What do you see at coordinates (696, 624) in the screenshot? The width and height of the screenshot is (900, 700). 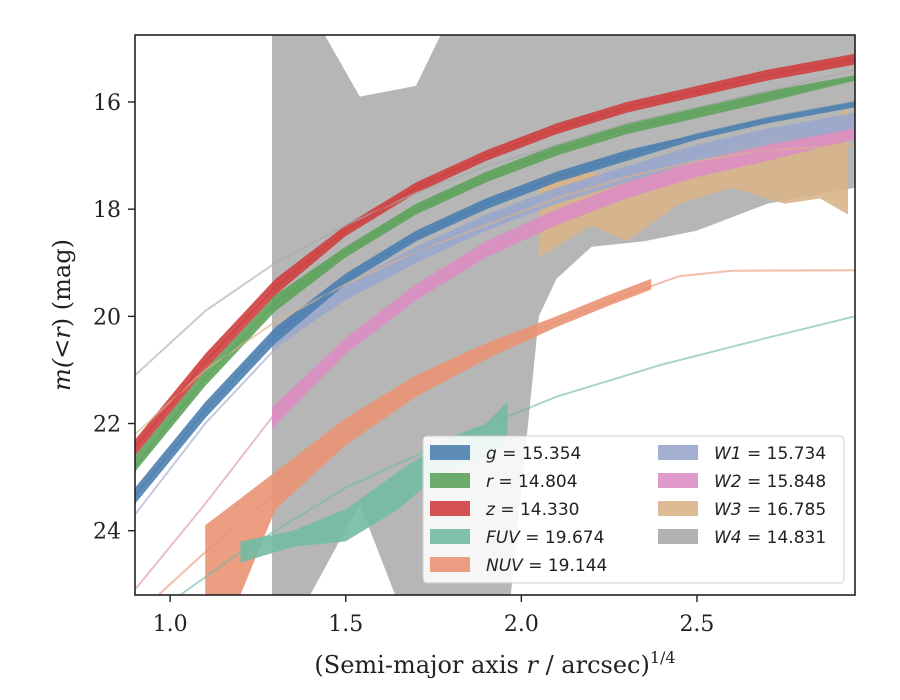 I see `x-tick-label: 2.5` at bounding box center [696, 624].